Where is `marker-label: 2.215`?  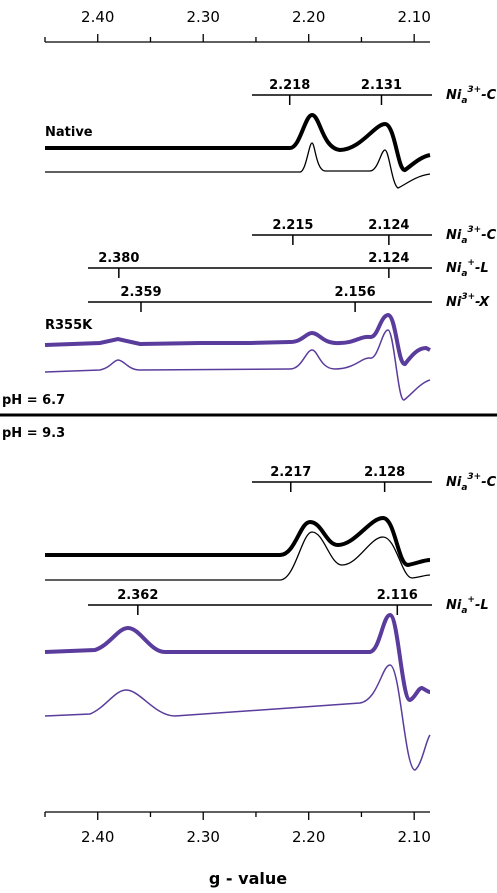 marker-label: 2.215 is located at coordinates (292, 225).